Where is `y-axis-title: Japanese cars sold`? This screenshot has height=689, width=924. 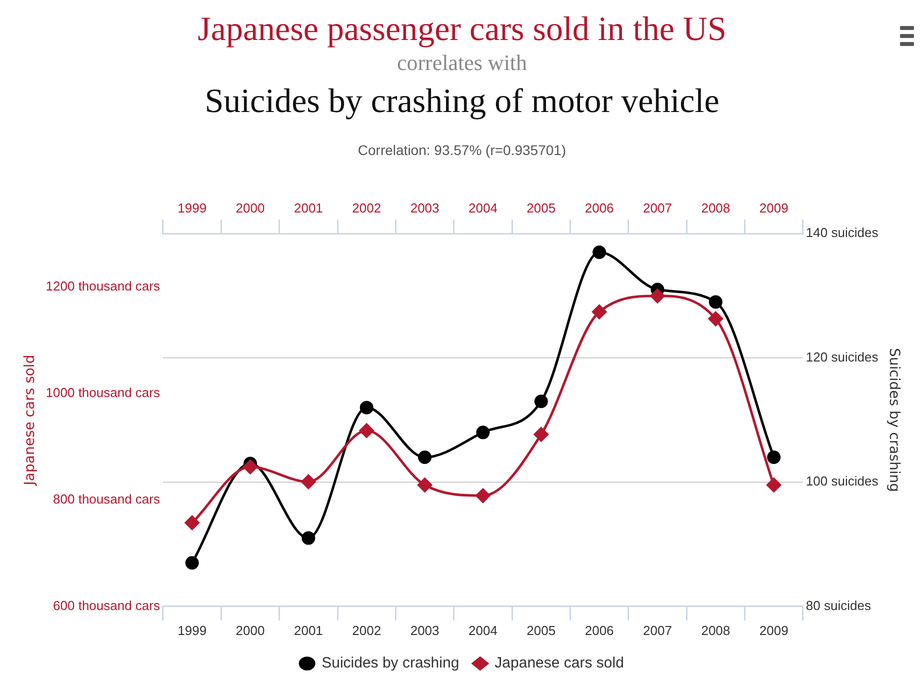
y-axis-title: Japanese cars sold is located at coordinates (30, 420).